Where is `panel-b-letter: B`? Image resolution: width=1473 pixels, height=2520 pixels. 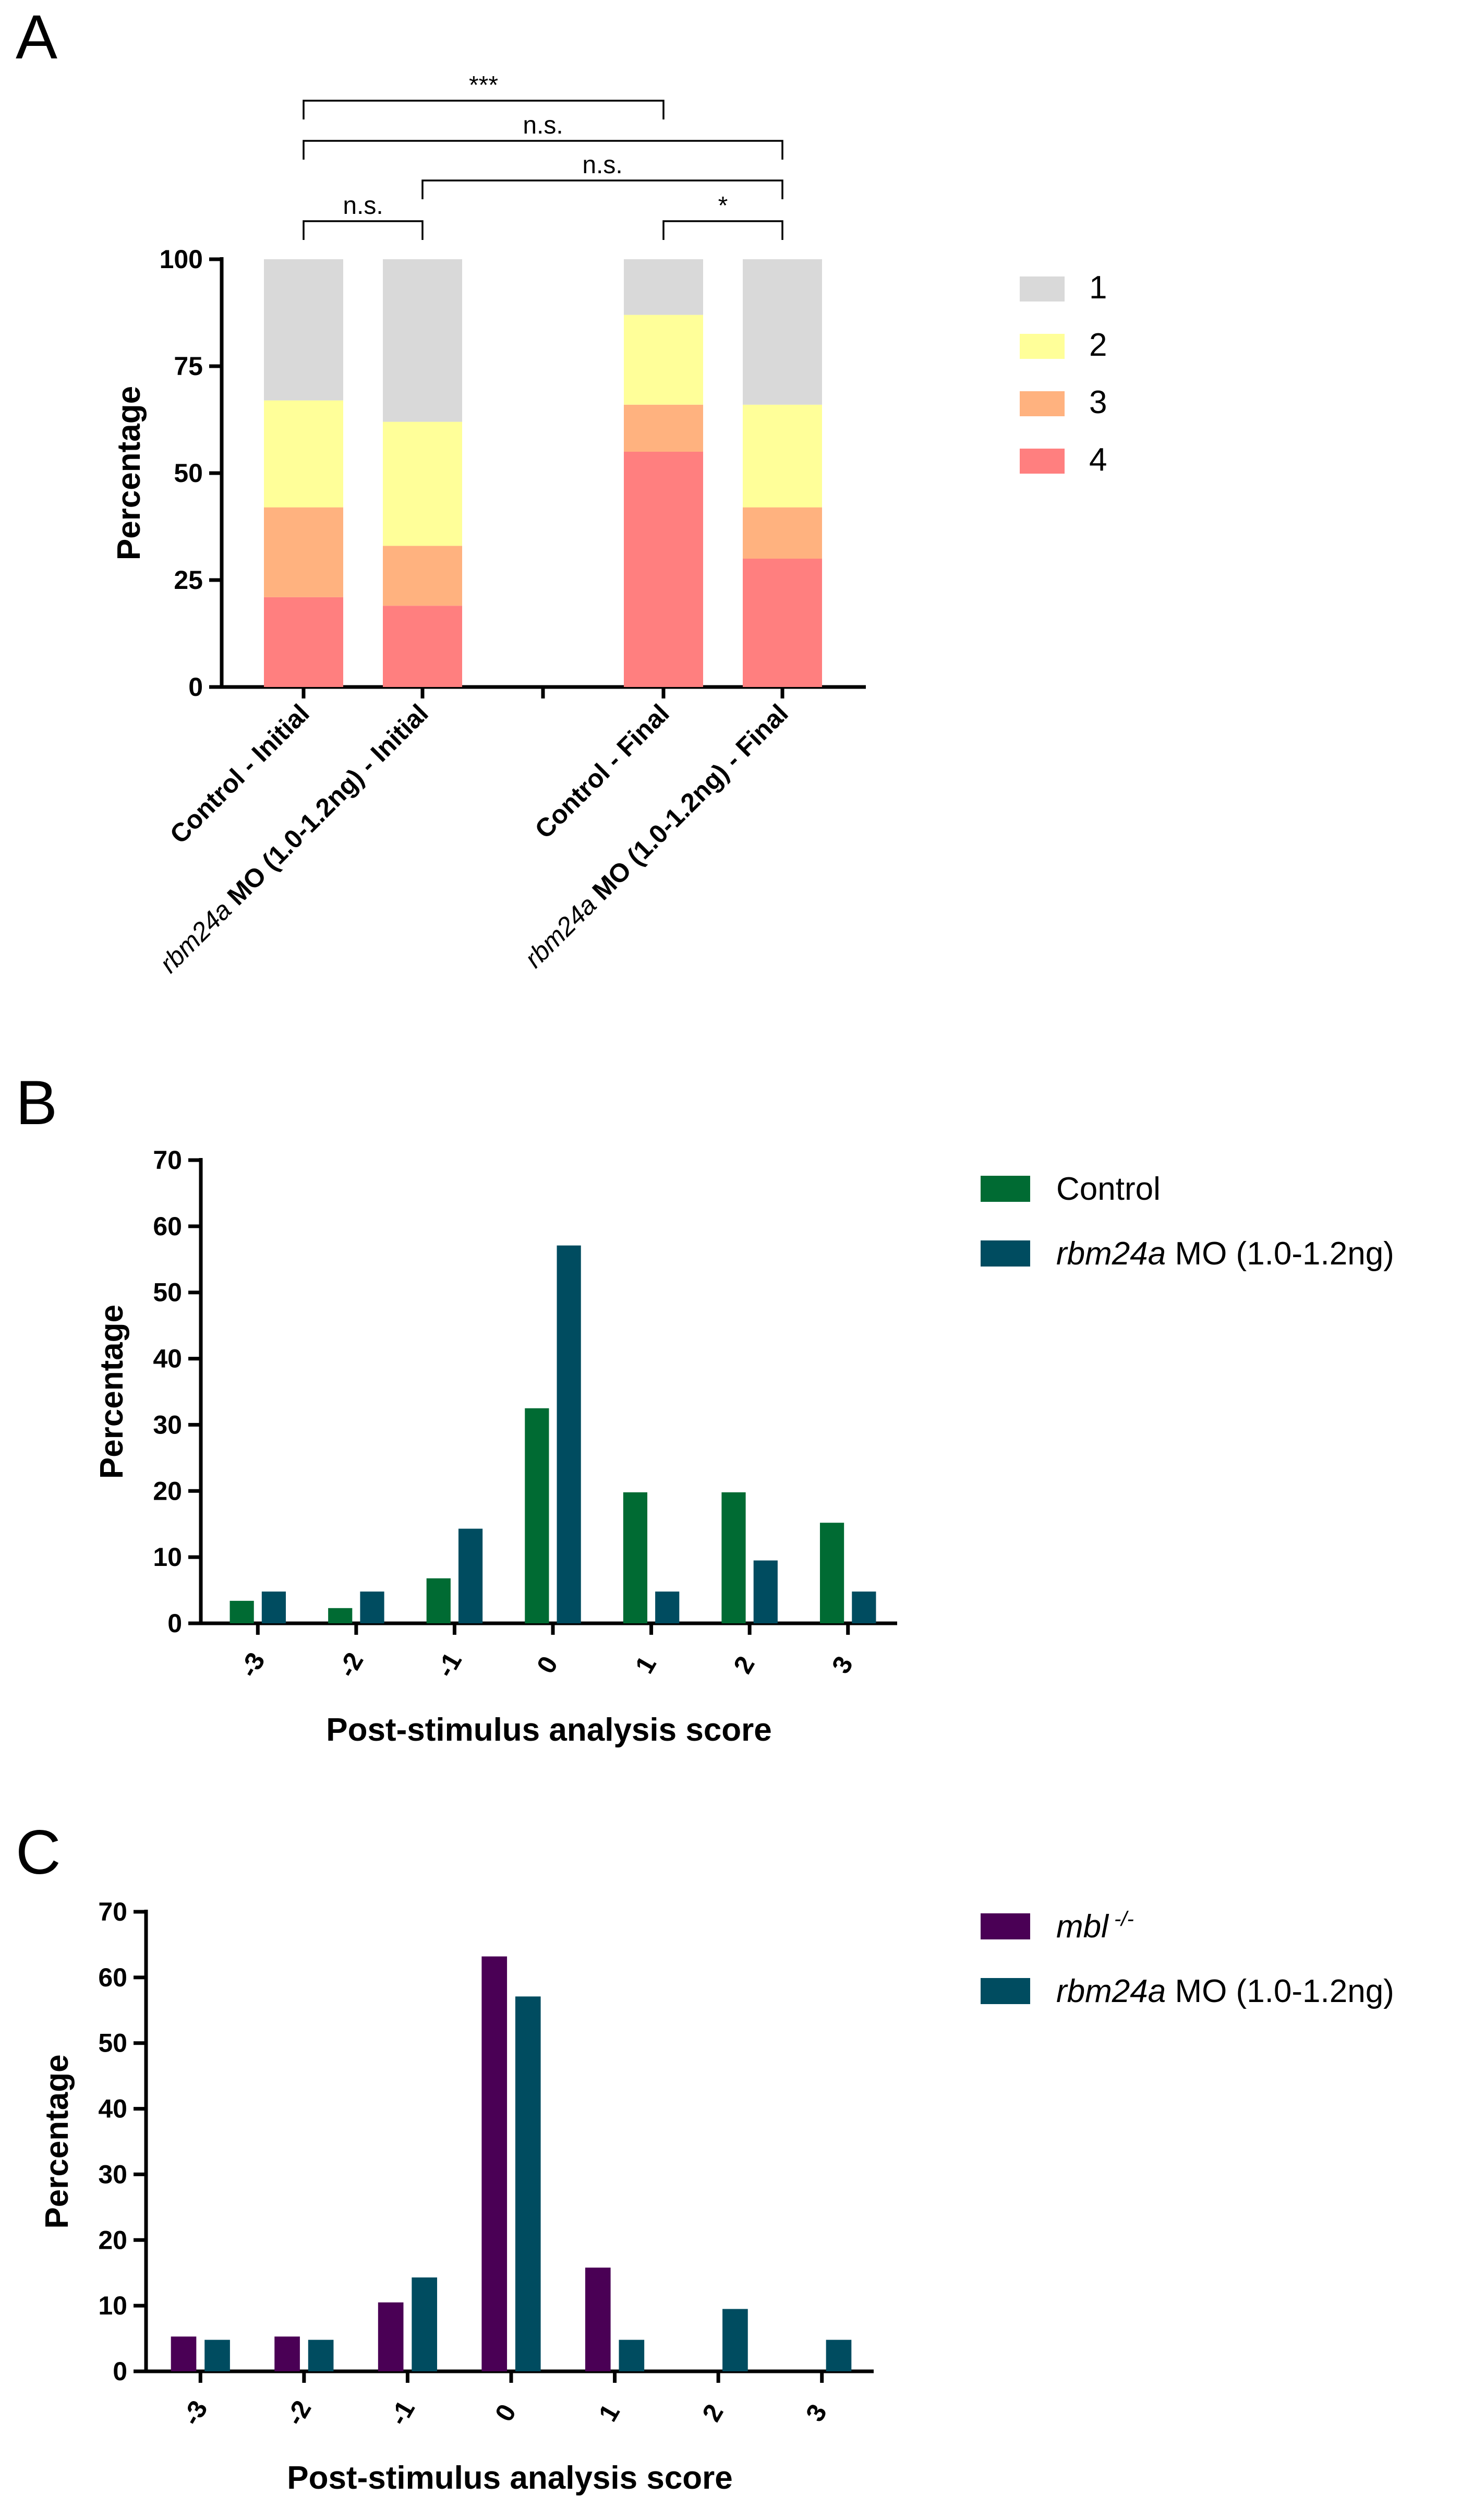
panel-b-letter: B is located at coordinates (36, 1103).